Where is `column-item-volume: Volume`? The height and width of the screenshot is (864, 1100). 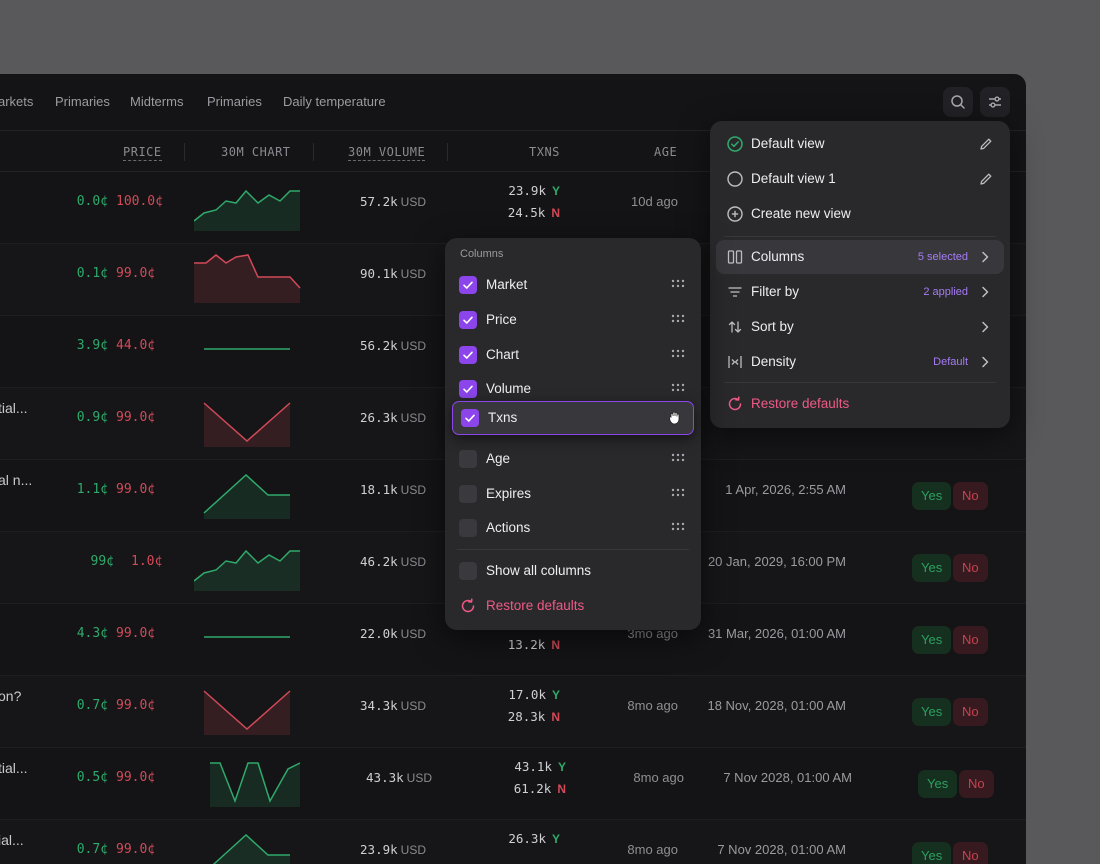
column-item-volume: Volume is located at coordinates (573, 389).